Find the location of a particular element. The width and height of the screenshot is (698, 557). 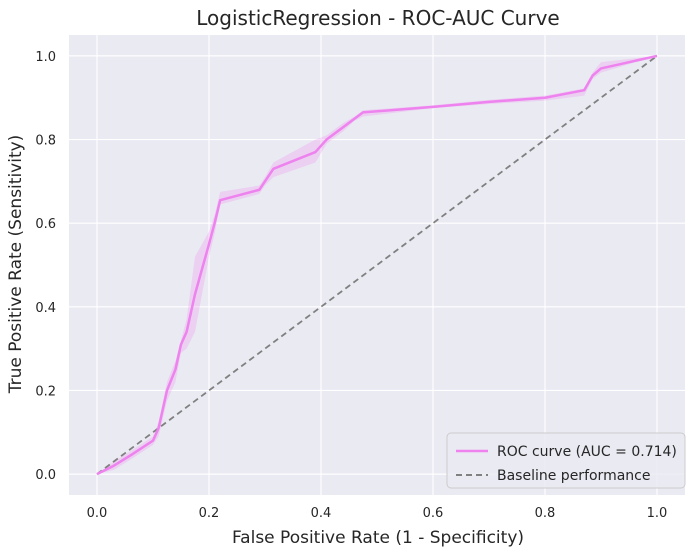

y-tick-label: 0.6 is located at coordinates (45, 224).